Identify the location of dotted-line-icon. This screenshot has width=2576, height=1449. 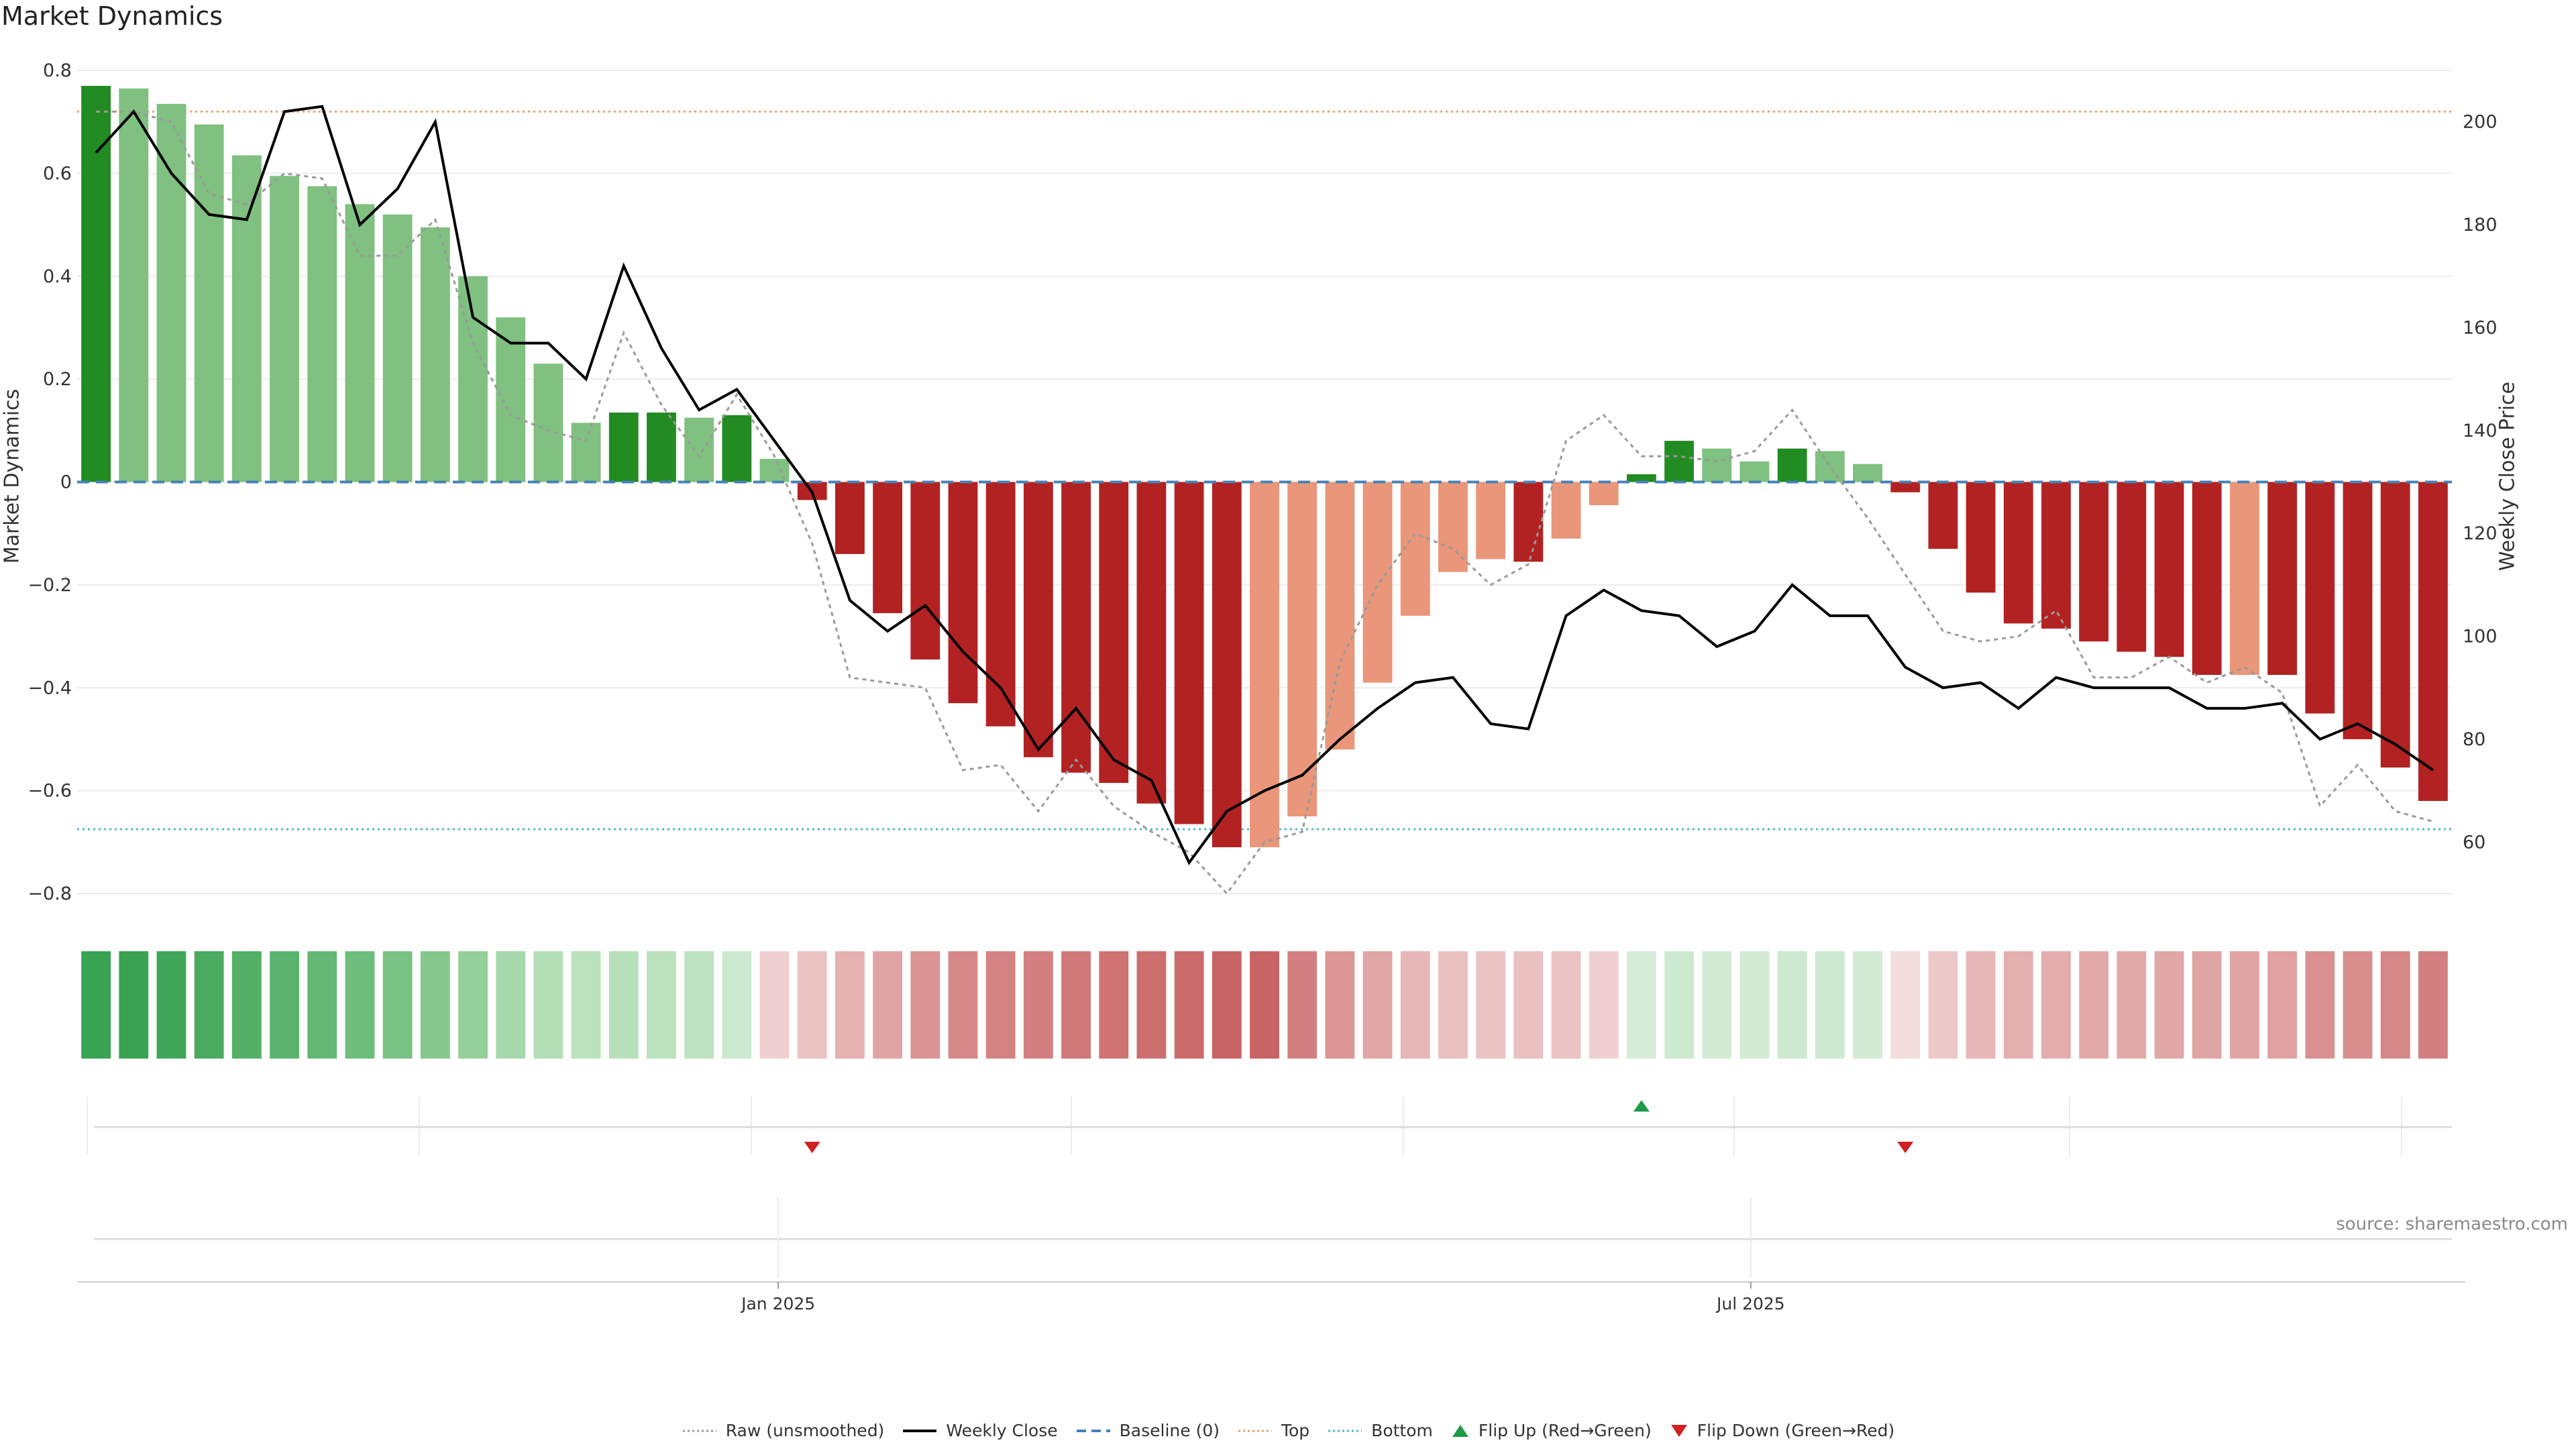
(1345, 1431).